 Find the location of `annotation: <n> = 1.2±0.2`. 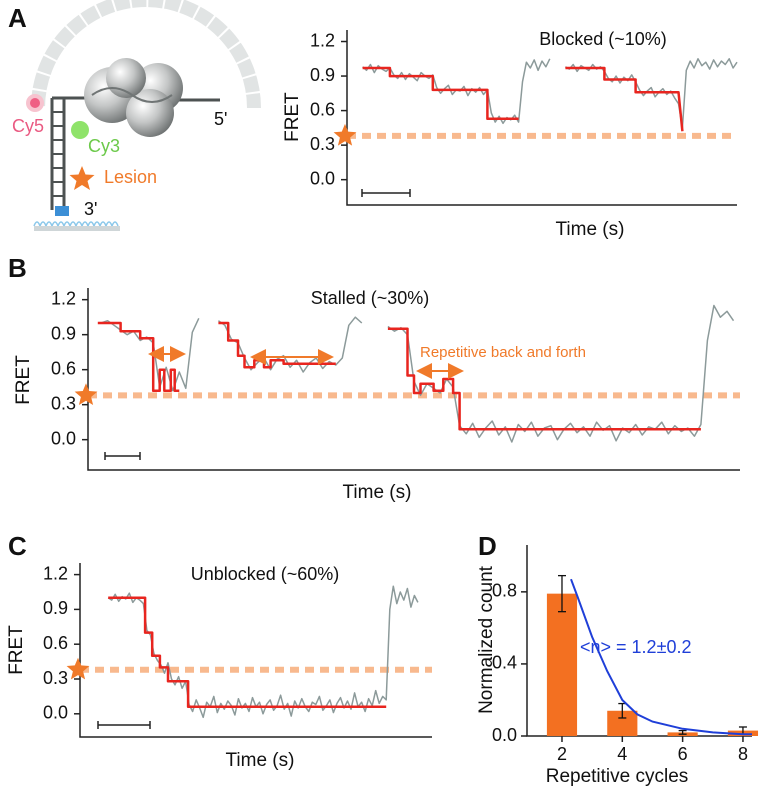

annotation: <n> = 1.2±0.2 is located at coordinates (635, 647).